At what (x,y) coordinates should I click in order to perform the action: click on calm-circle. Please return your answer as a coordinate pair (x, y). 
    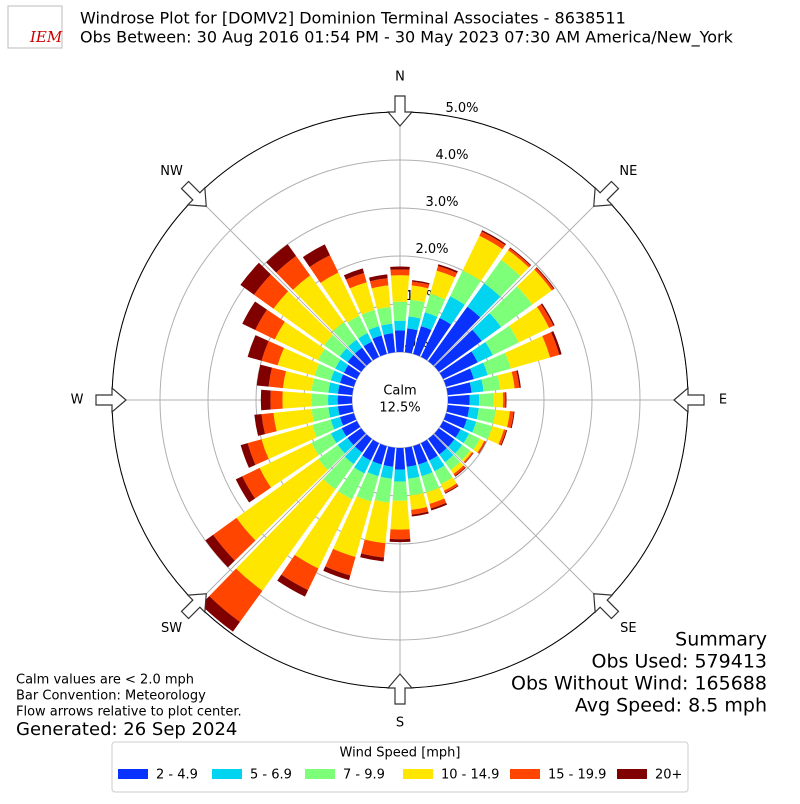
    Looking at the image, I should click on (400, 400).